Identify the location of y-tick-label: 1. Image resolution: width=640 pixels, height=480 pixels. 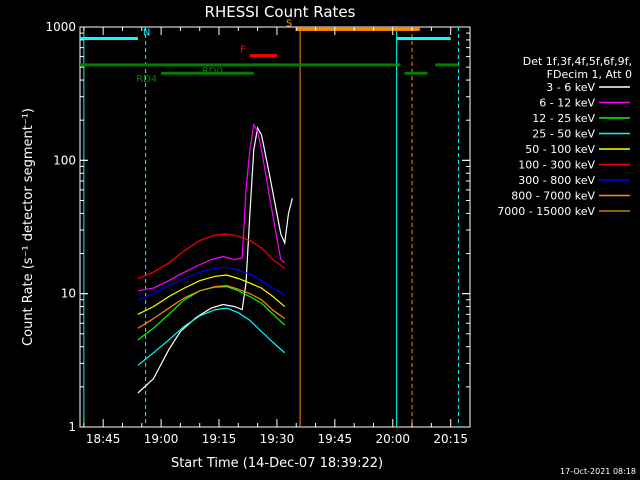
(72, 427).